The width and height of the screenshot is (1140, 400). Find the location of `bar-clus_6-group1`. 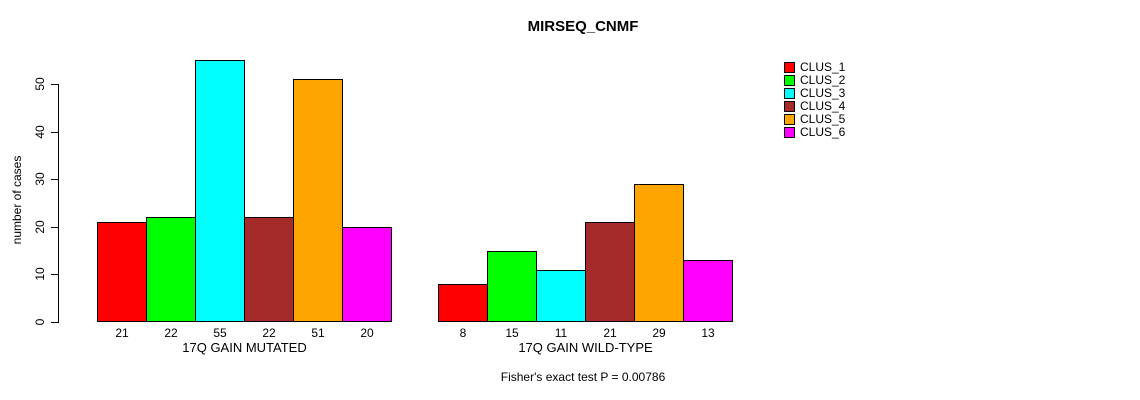

bar-clus_6-group1 is located at coordinates (367, 274).